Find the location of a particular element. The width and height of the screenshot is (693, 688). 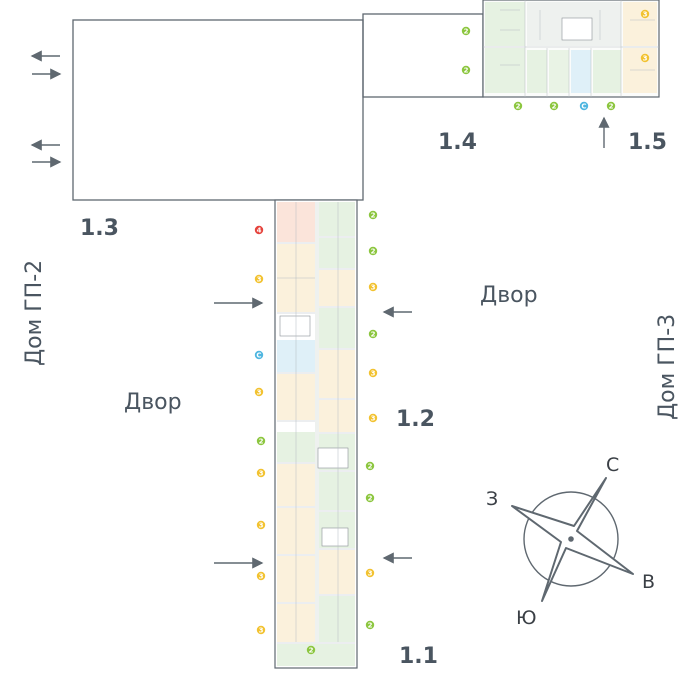

compass-west: З is located at coordinates (492, 499).